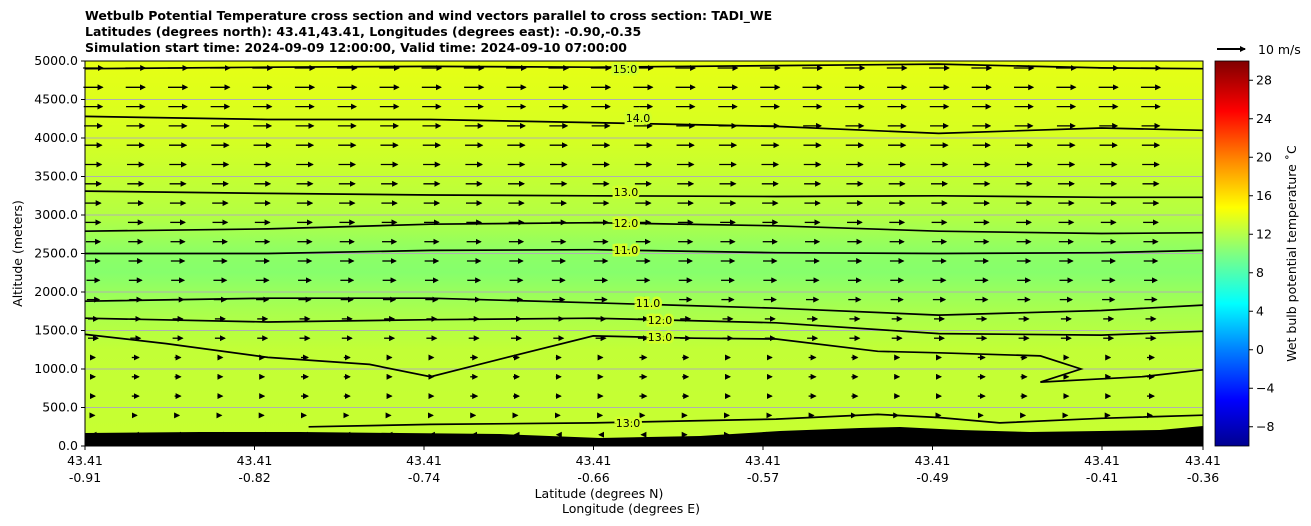  What do you see at coordinates (1291, 253) in the screenshot?
I see `colorbar-label: Wet bulb potential temperature ˚C` at bounding box center [1291, 253].